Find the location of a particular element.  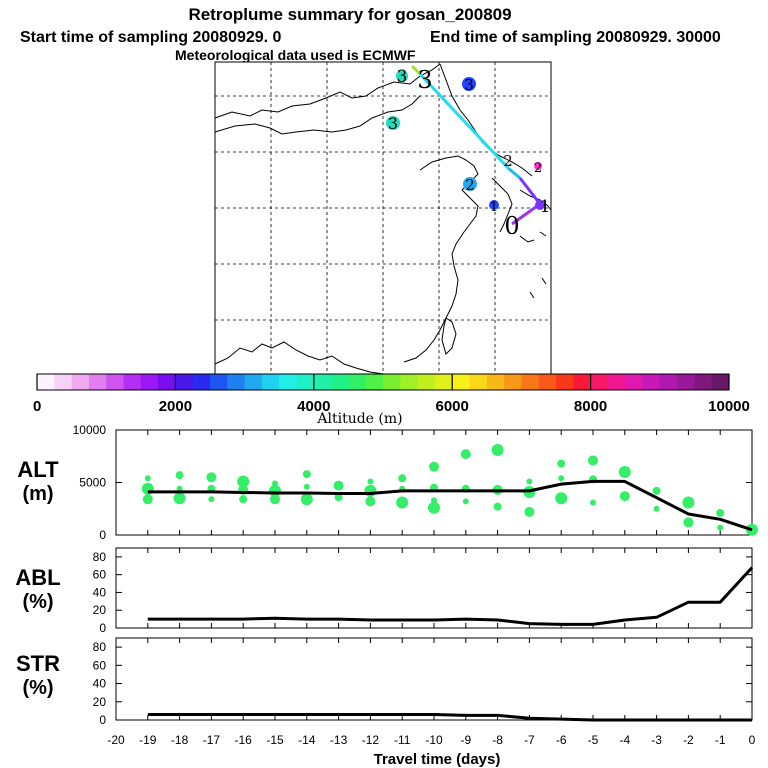

x-tick-label: -20 is located at coordinates (116, 740).